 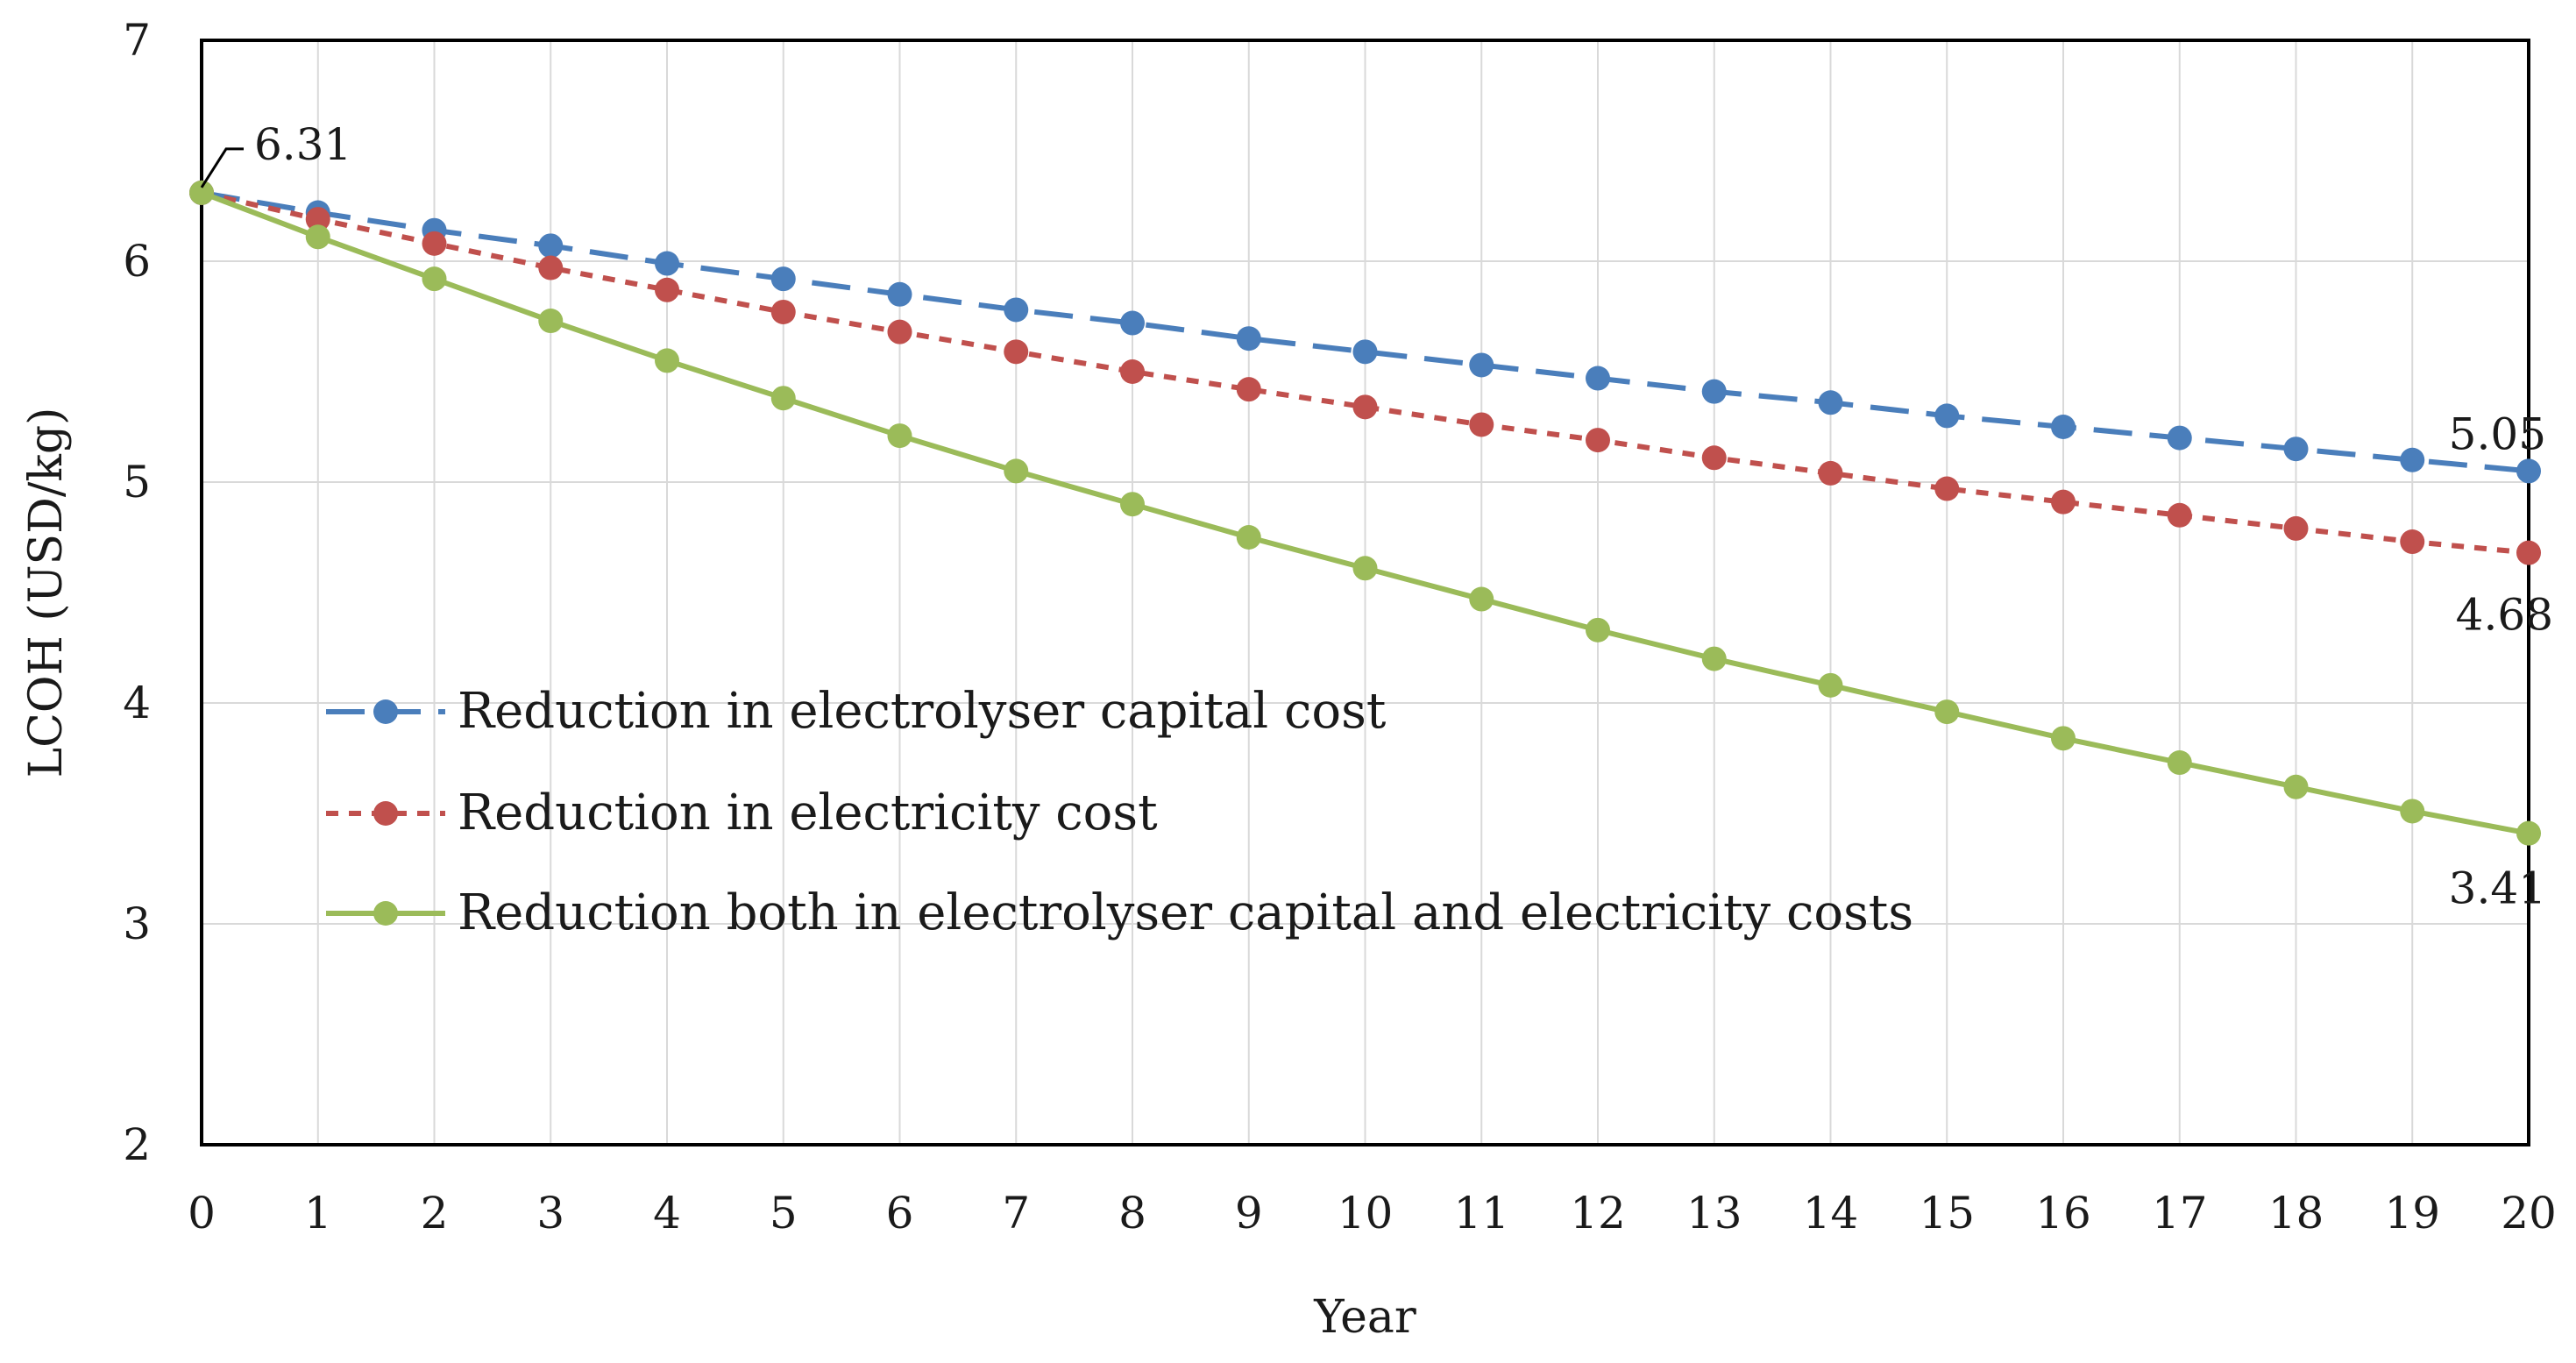 What do you see at coordinates (900, 1213) in the screenshot?
I see `x-tick-label: 6` at bounding box center [900, 1213].